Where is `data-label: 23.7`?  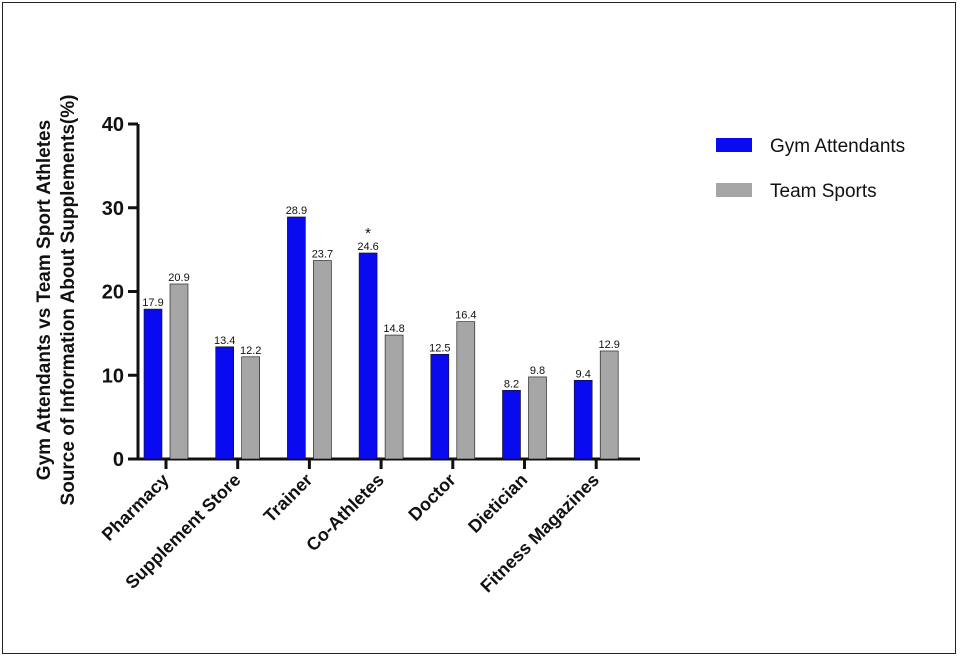
data-label: 23.7 is located at coordinates (322, 255).